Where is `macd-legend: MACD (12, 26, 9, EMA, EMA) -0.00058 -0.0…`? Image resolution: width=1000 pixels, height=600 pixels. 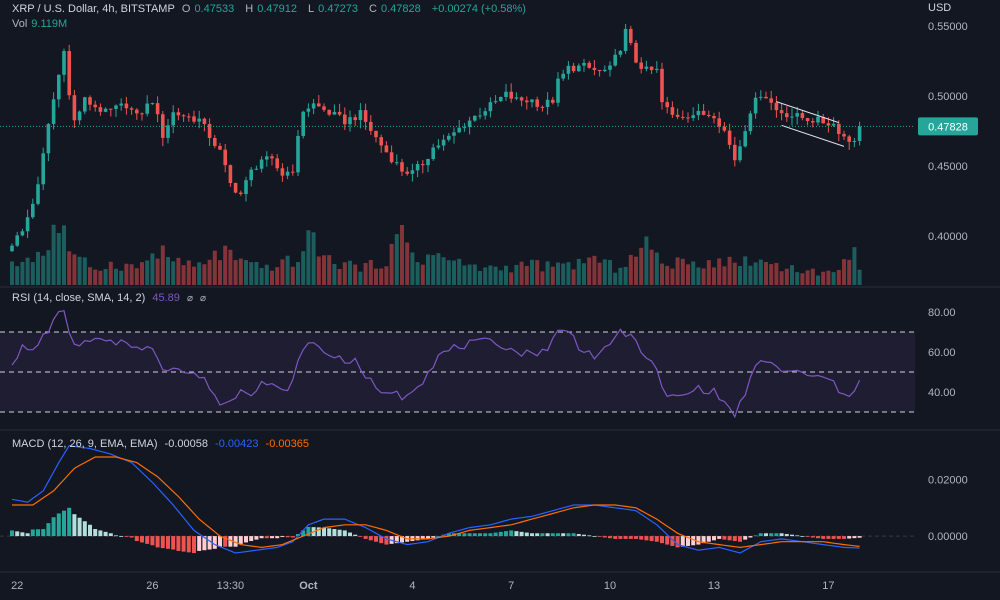
macd-legend: MACD (12, 26, 9, EMA, EMA) -0.00058 -0.0… is located at coordinates (162, 444).